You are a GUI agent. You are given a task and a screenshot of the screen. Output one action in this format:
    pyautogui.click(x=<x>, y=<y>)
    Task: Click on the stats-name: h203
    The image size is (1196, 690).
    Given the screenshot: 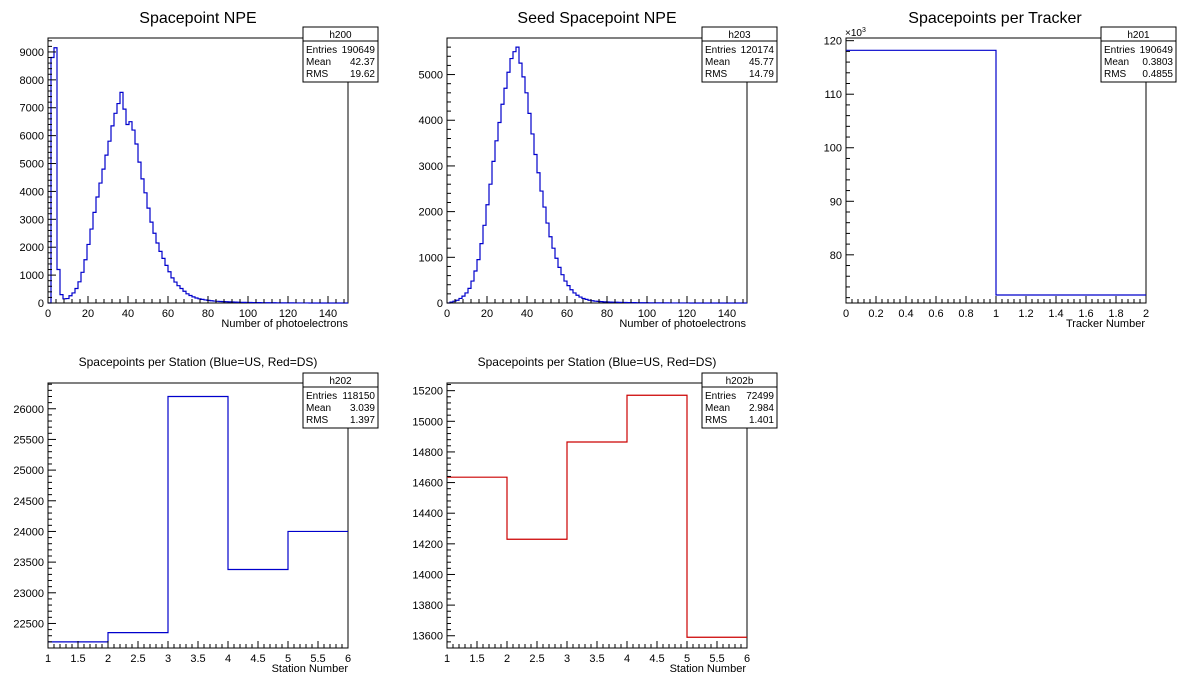 What is the action you would take?
    pyautogui.click(x=739, y=35)
    